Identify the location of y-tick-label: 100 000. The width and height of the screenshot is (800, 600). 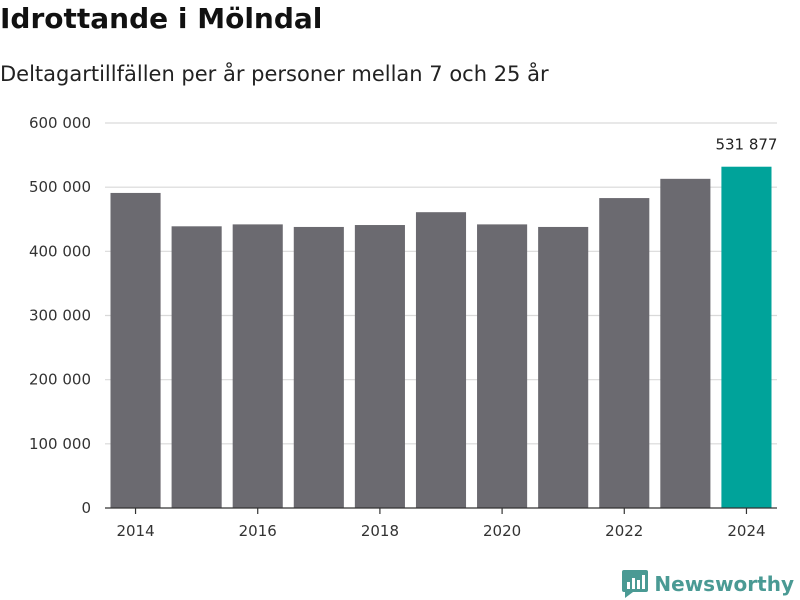
(60, 444).